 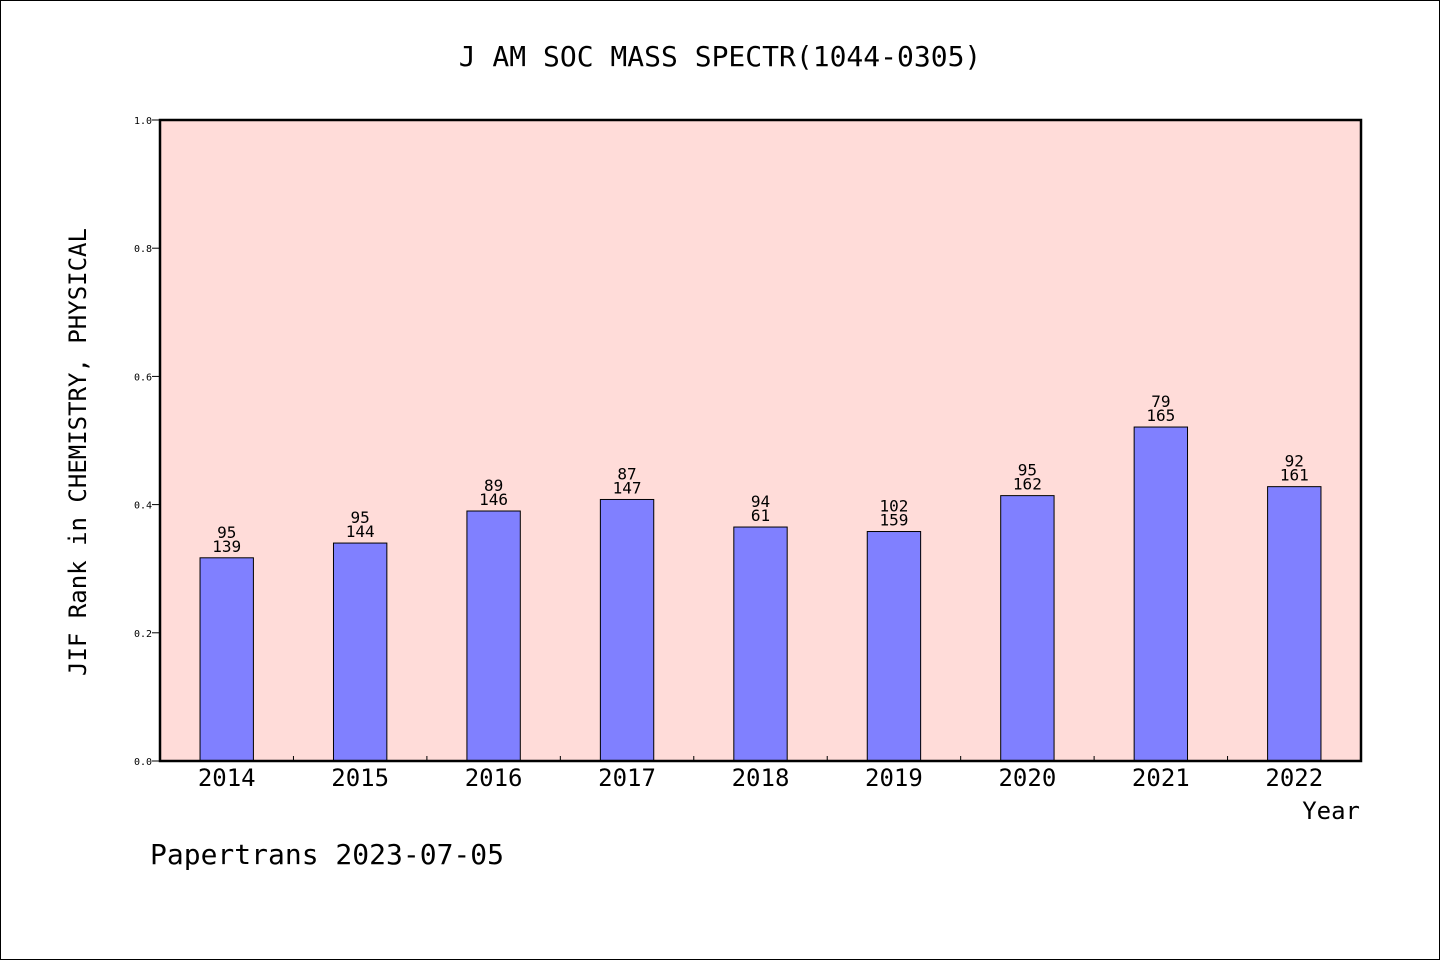 What do you see at coordinates (760, 501) in the screenshot?
I see `bar-rank-label: 94` at bounding box center [760, 501].